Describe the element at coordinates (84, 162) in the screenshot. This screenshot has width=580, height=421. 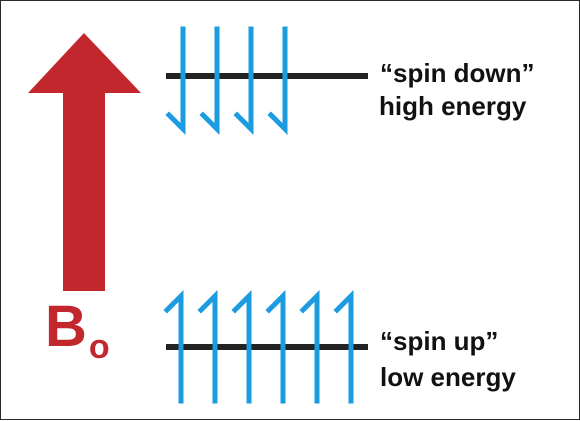
I see `magnetic-field-arrow` at that location.